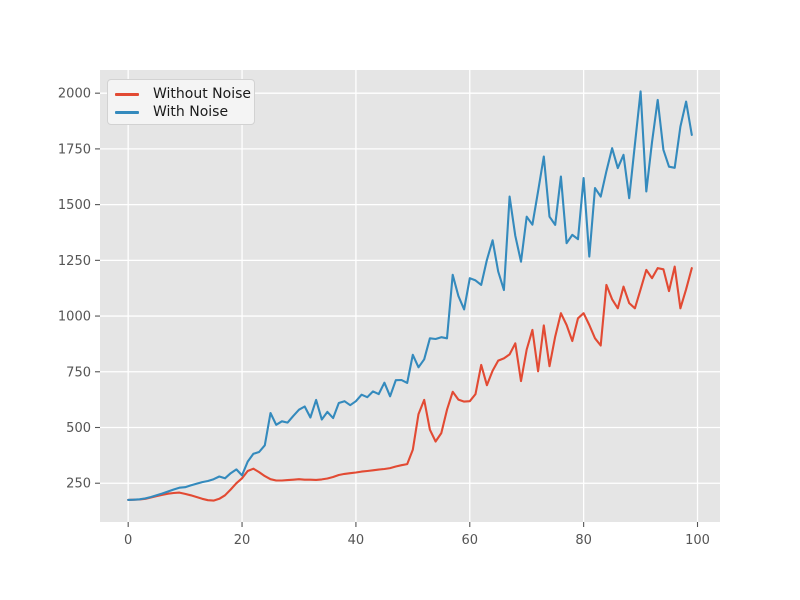  Describe the element at coordinates (242, 540) in the screenshot. I see `x-tick-label: 20` at that location.